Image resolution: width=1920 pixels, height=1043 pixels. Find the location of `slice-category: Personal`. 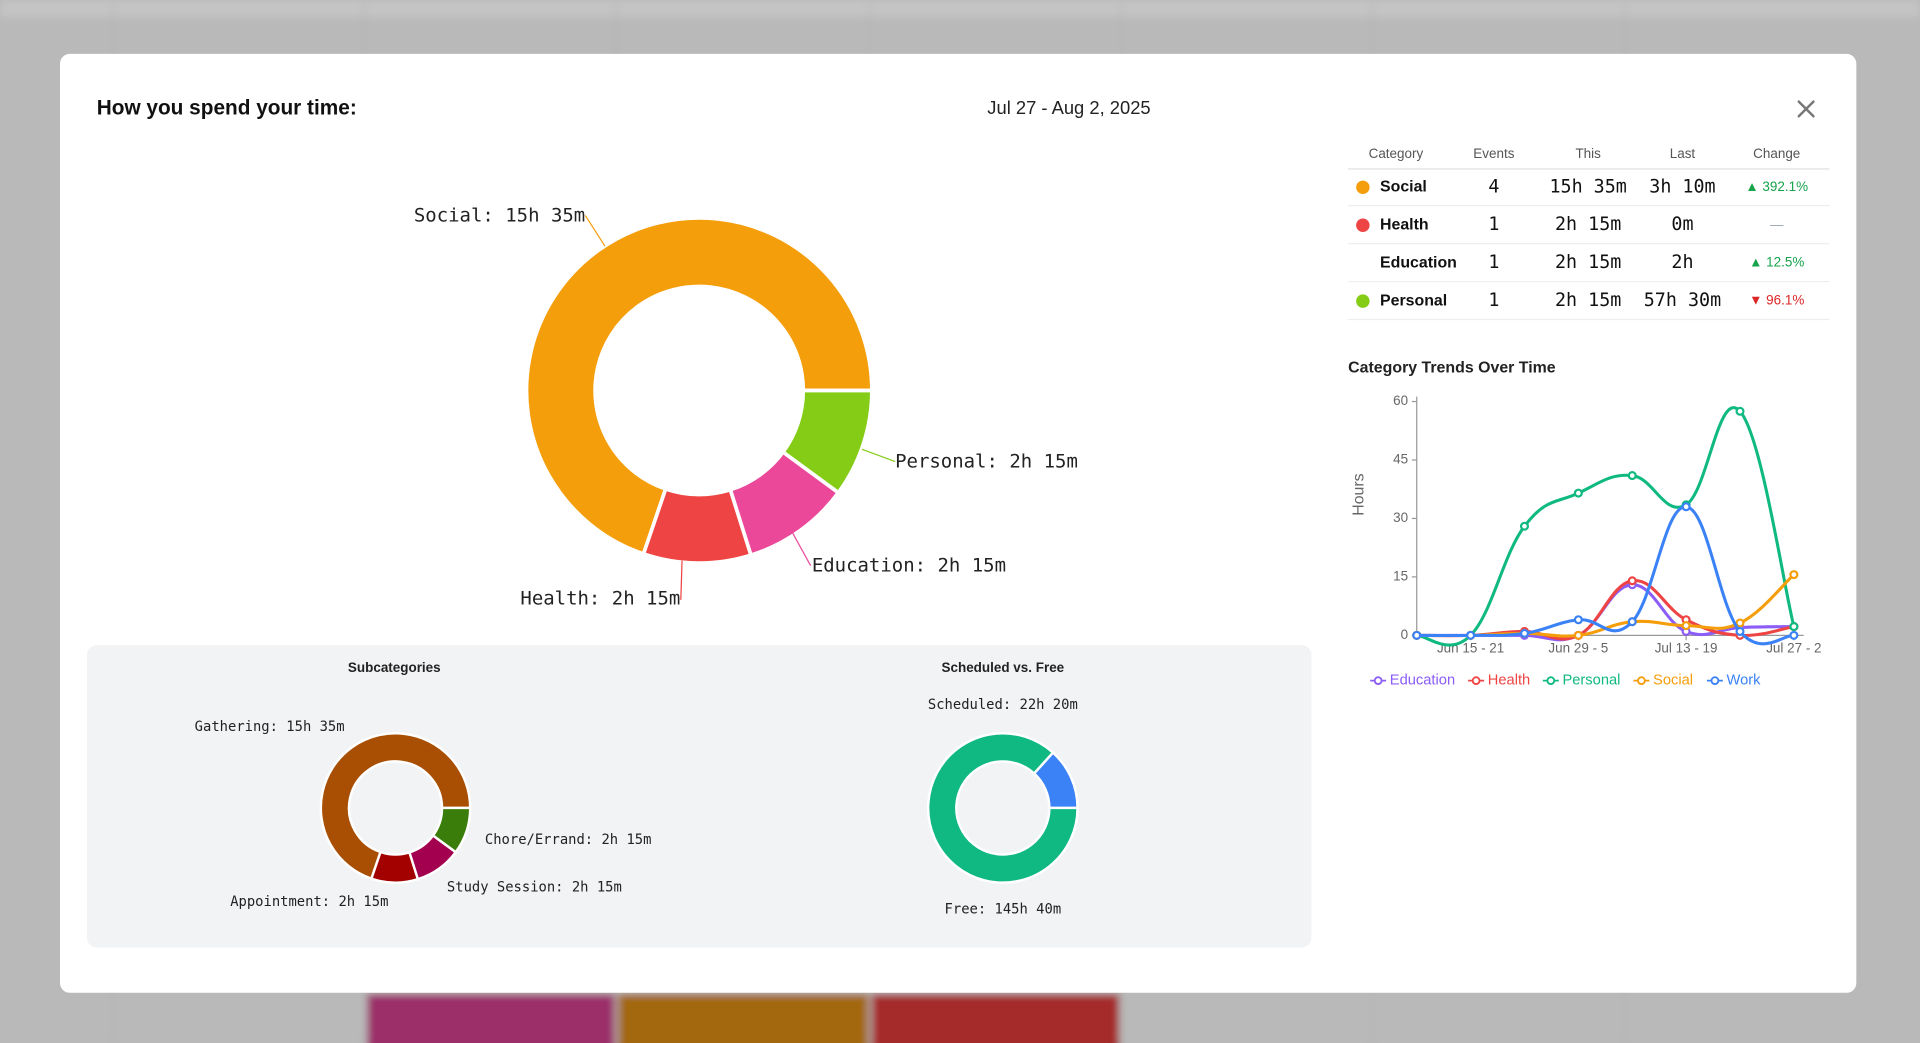

slice-category: Personal is located at coordinates (940, 461).